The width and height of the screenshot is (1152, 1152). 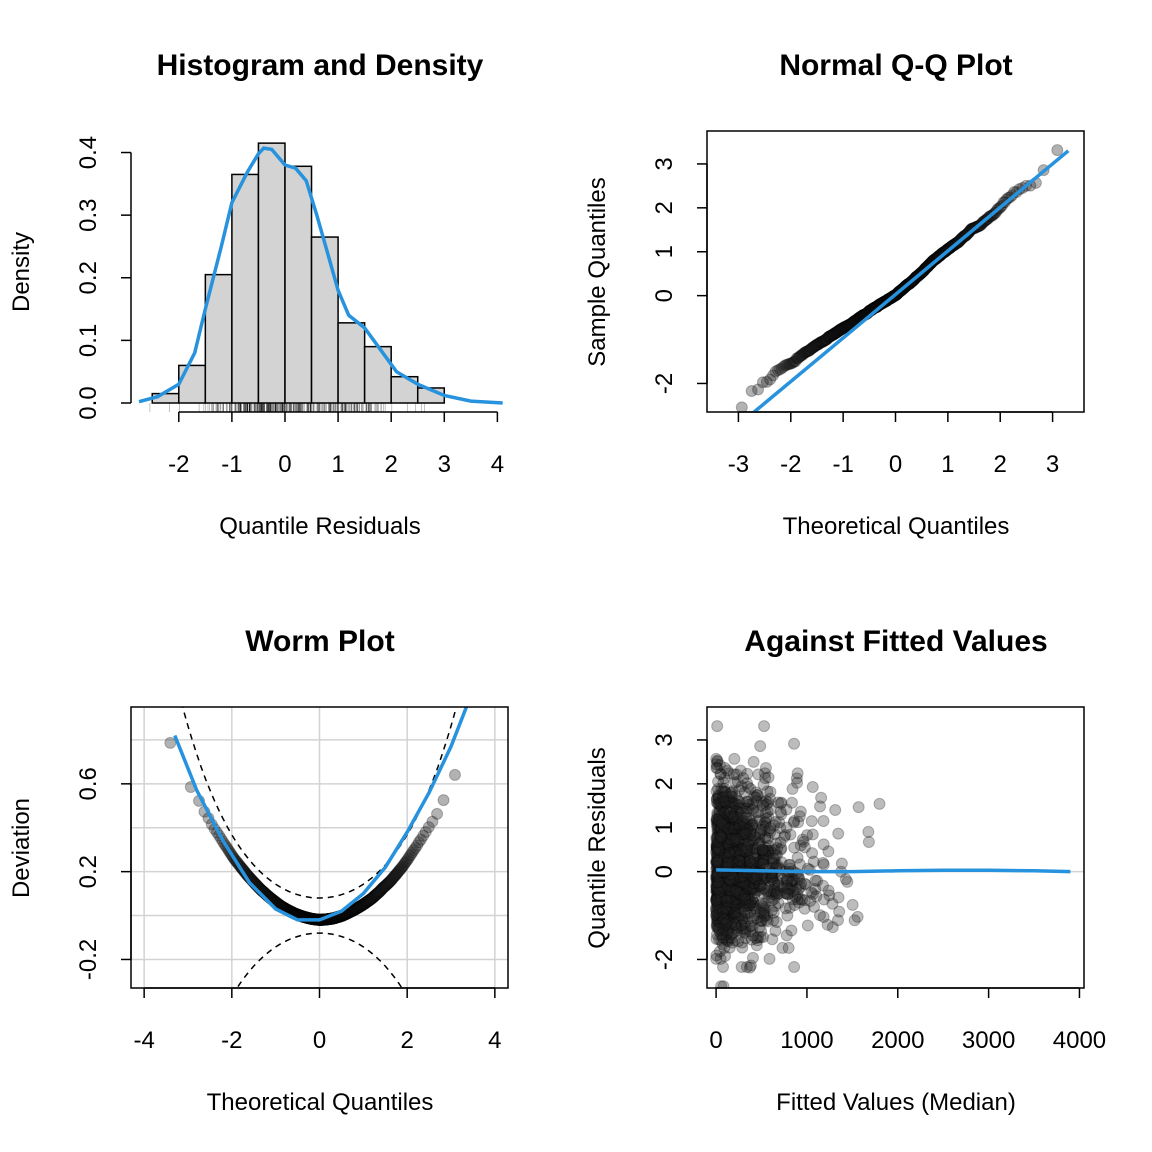 I want to click on fitted-y-tick-label: 0, so click(x=664, y=871).